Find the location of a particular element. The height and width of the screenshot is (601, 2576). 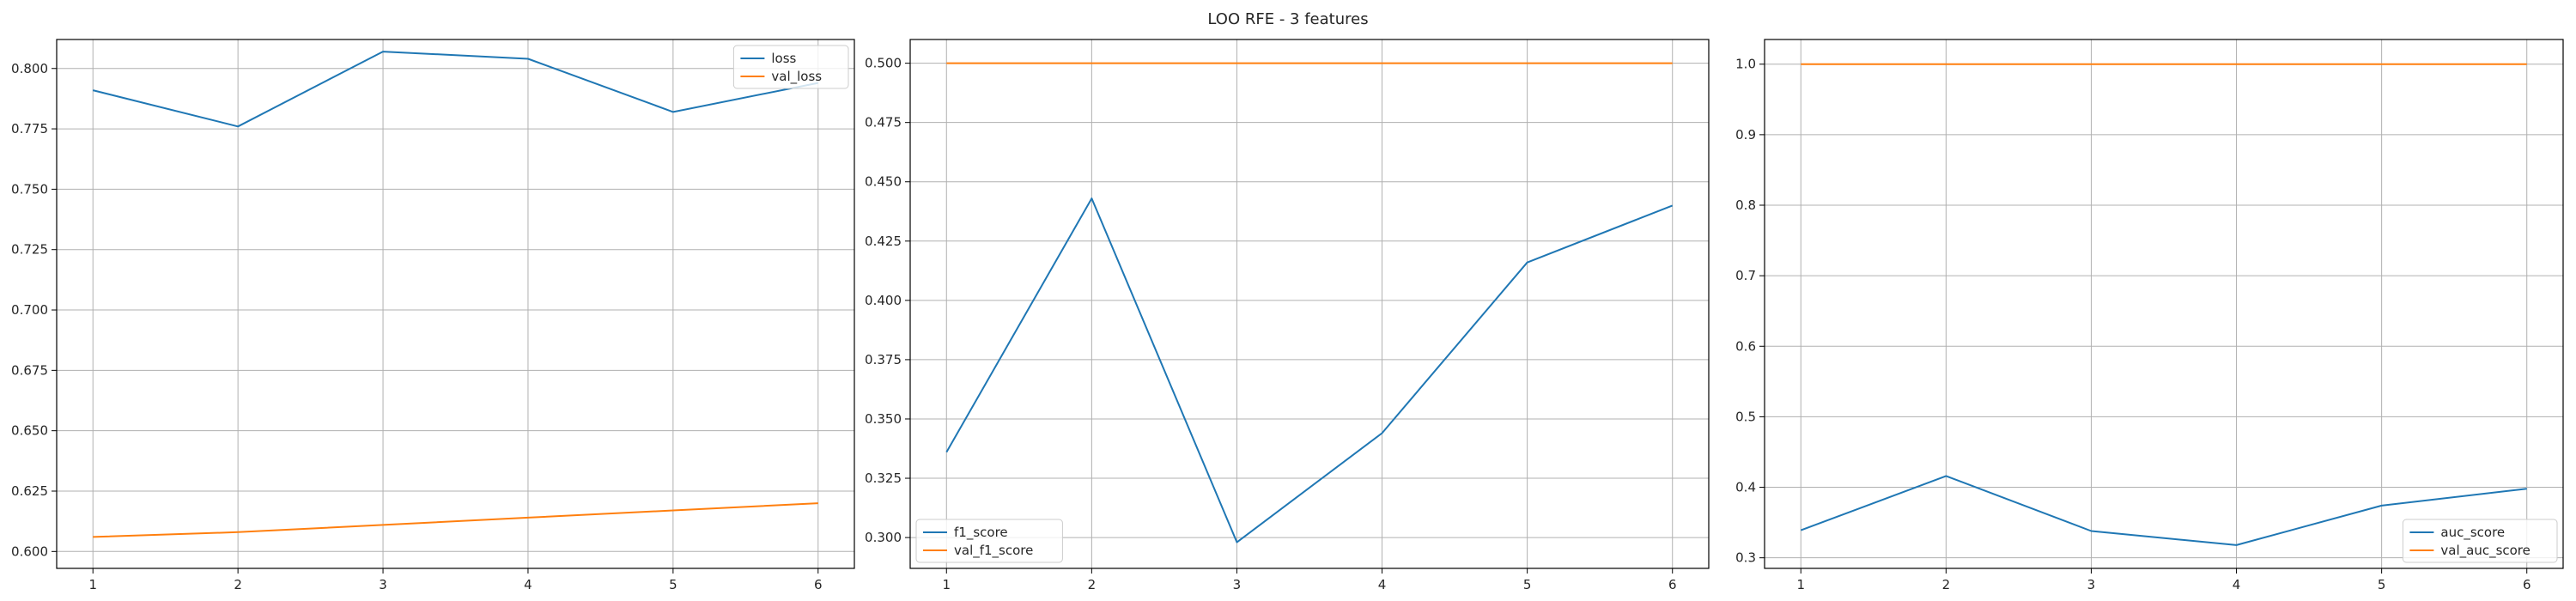

y-tick-label: 0.4 is located at coordinates (1745, 487).